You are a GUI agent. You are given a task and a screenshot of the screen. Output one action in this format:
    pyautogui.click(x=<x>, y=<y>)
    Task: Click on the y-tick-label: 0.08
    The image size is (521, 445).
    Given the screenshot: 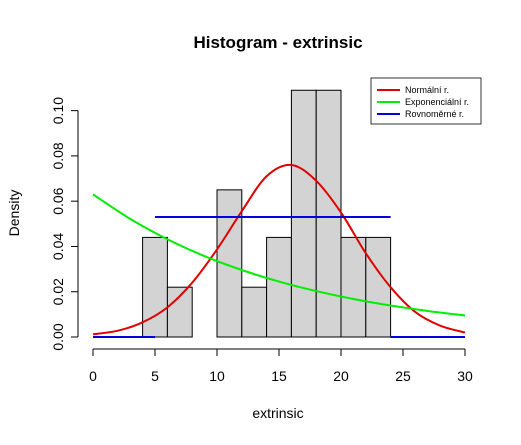 What is the action you would take?
    pyautogui.click(x=58, y=155)
    